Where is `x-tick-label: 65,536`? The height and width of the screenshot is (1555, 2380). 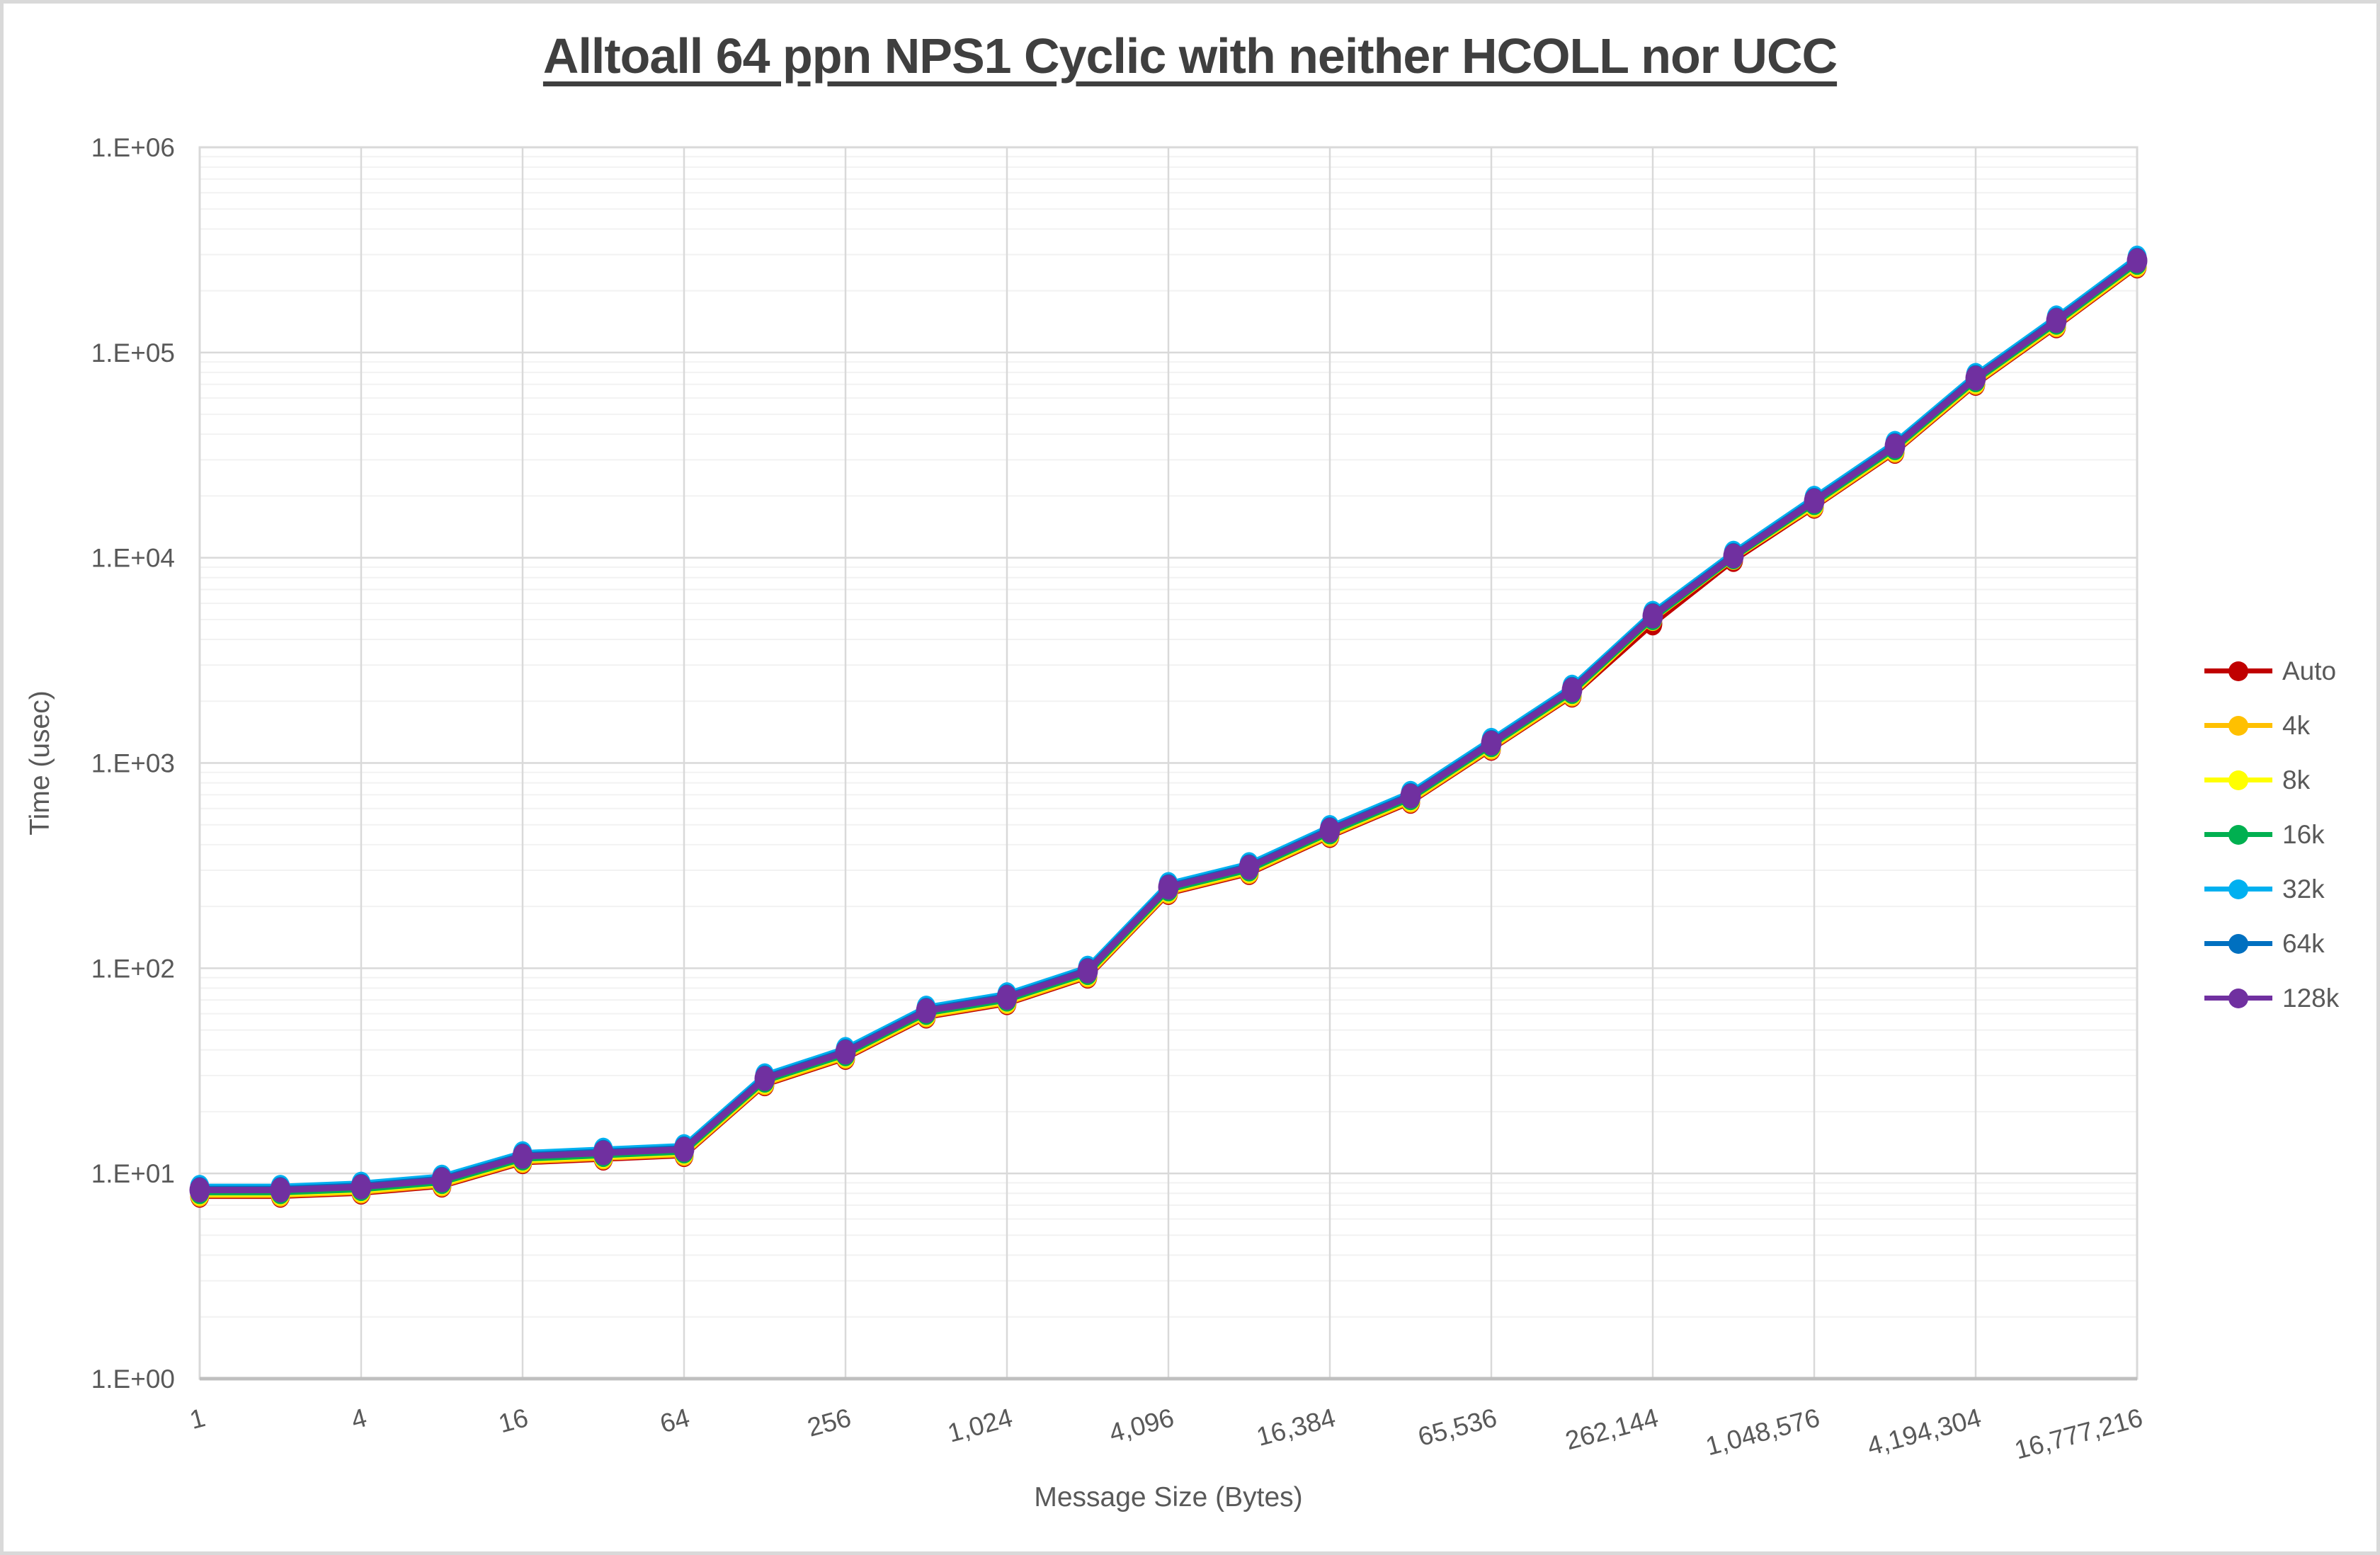
x-tick-label: 65,536 is located at coordinates (1457, 1427).